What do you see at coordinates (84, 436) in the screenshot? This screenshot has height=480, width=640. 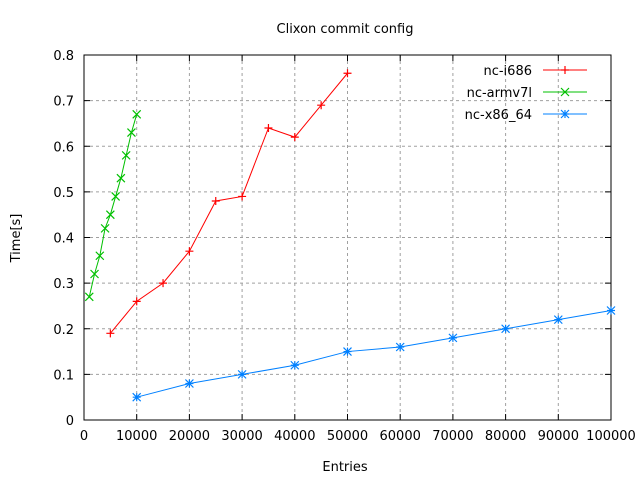 I see `x-tick-label: 0` at bounding box center [84, 436].